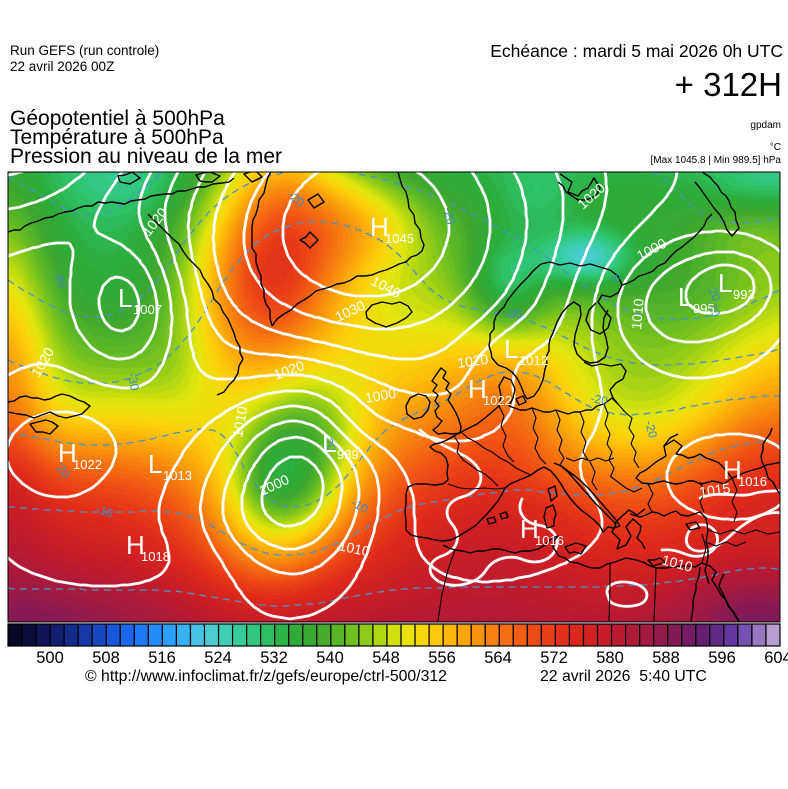  I want to click on svg-text: 1013, so click(177, 475).